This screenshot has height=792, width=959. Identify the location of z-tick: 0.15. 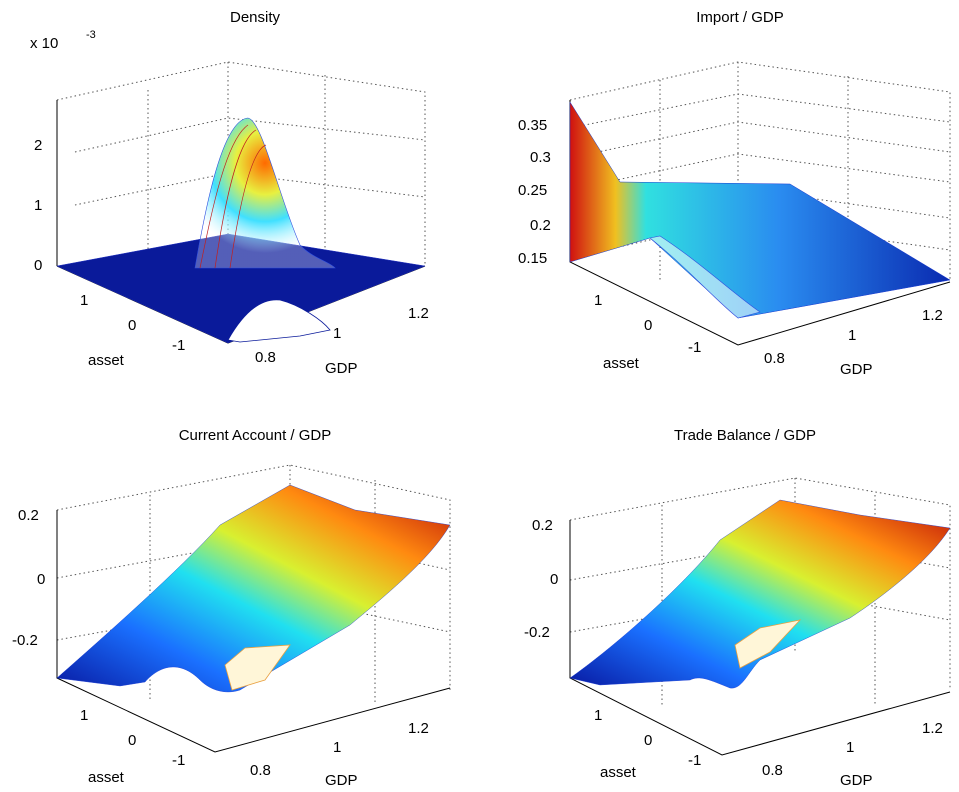
(532, 258).